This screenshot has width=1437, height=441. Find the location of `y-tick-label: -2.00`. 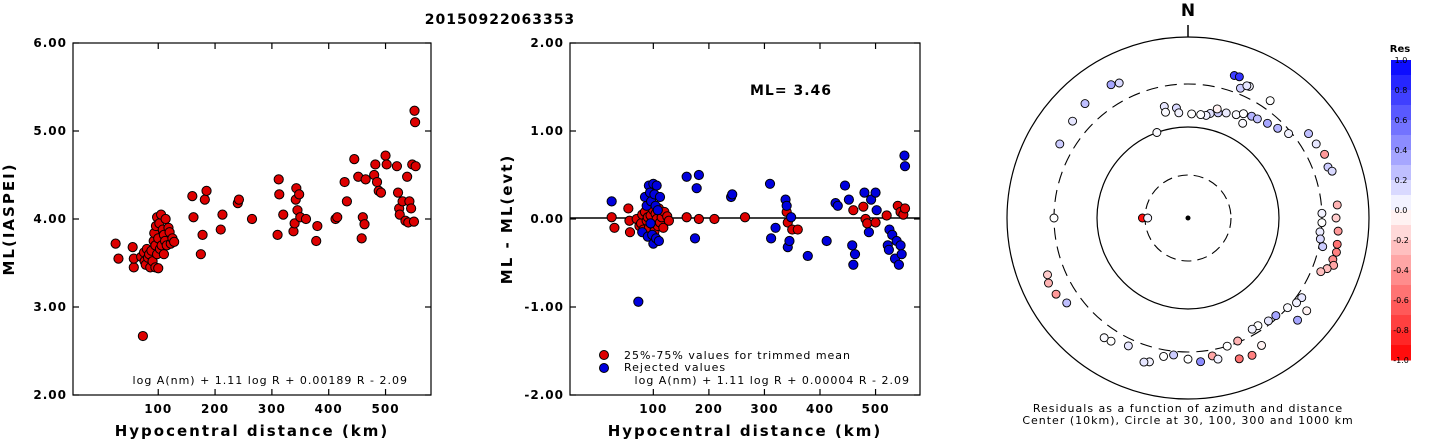

y-tick-label: -2.00 is located at coordinates (544, 395).